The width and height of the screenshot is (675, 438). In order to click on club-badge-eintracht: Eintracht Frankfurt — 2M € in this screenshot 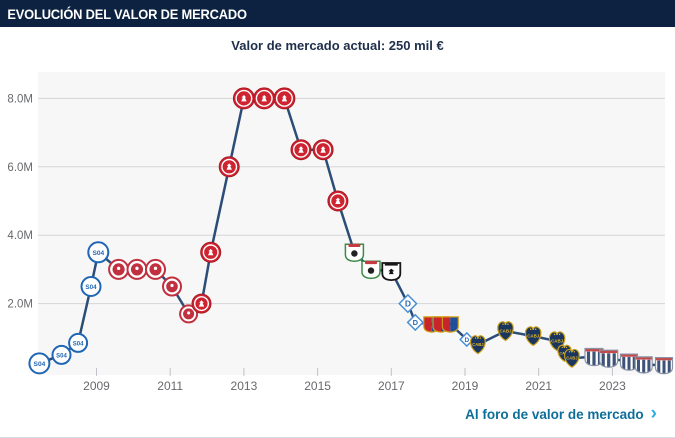, I will do `click(201, 303)`.